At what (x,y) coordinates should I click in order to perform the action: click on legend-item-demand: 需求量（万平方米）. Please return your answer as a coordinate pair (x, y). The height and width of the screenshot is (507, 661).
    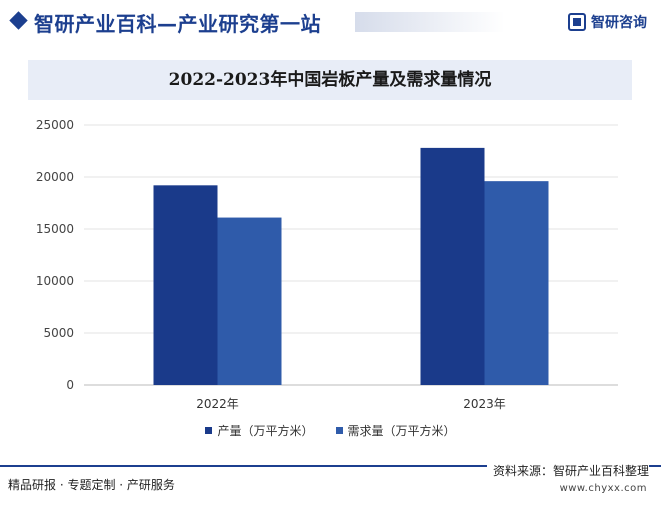
    Looking at the image, I should click on (395, 430).